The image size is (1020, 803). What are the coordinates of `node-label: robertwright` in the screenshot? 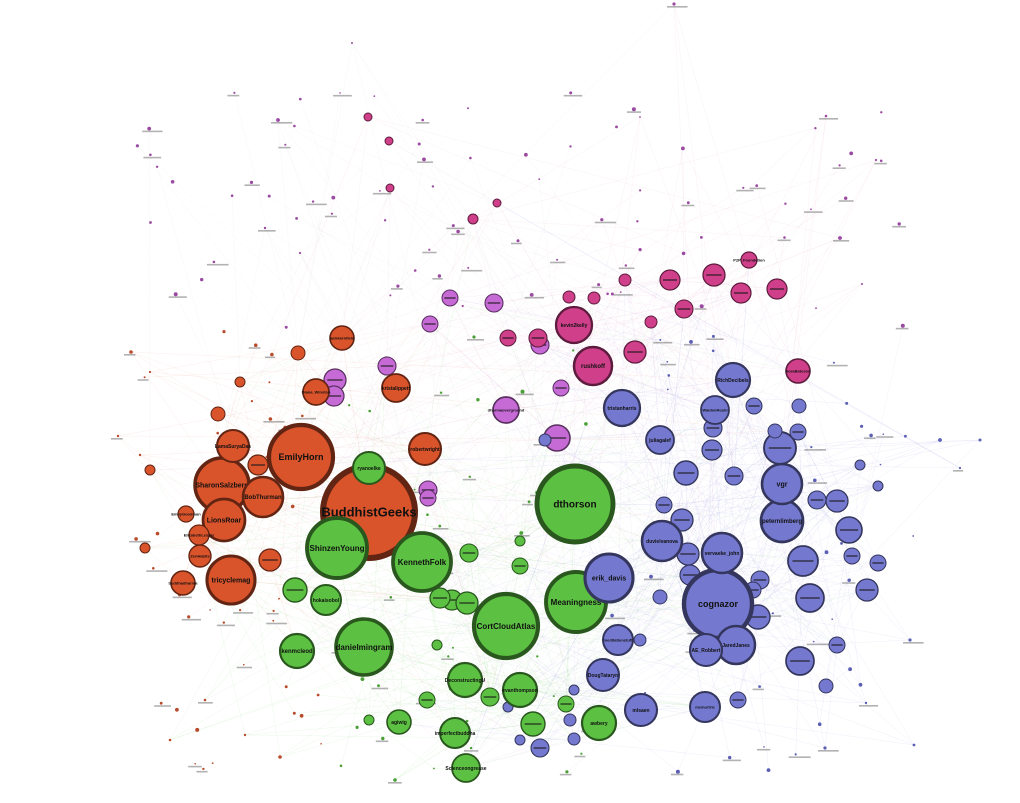 It's located at (425, 450).